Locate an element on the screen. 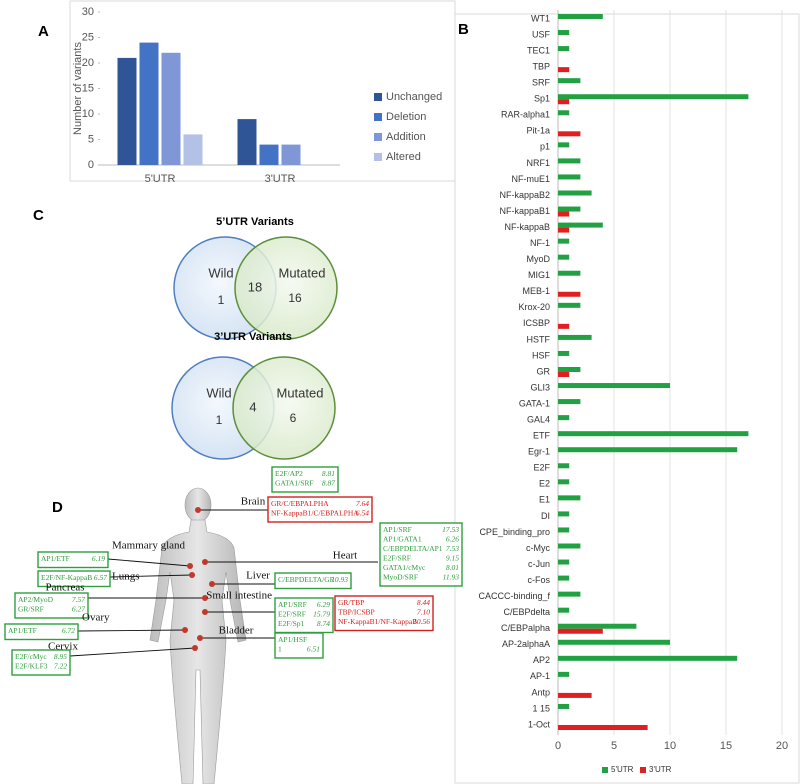  y-tick-label: TBP is located at coordinates (541, 67).